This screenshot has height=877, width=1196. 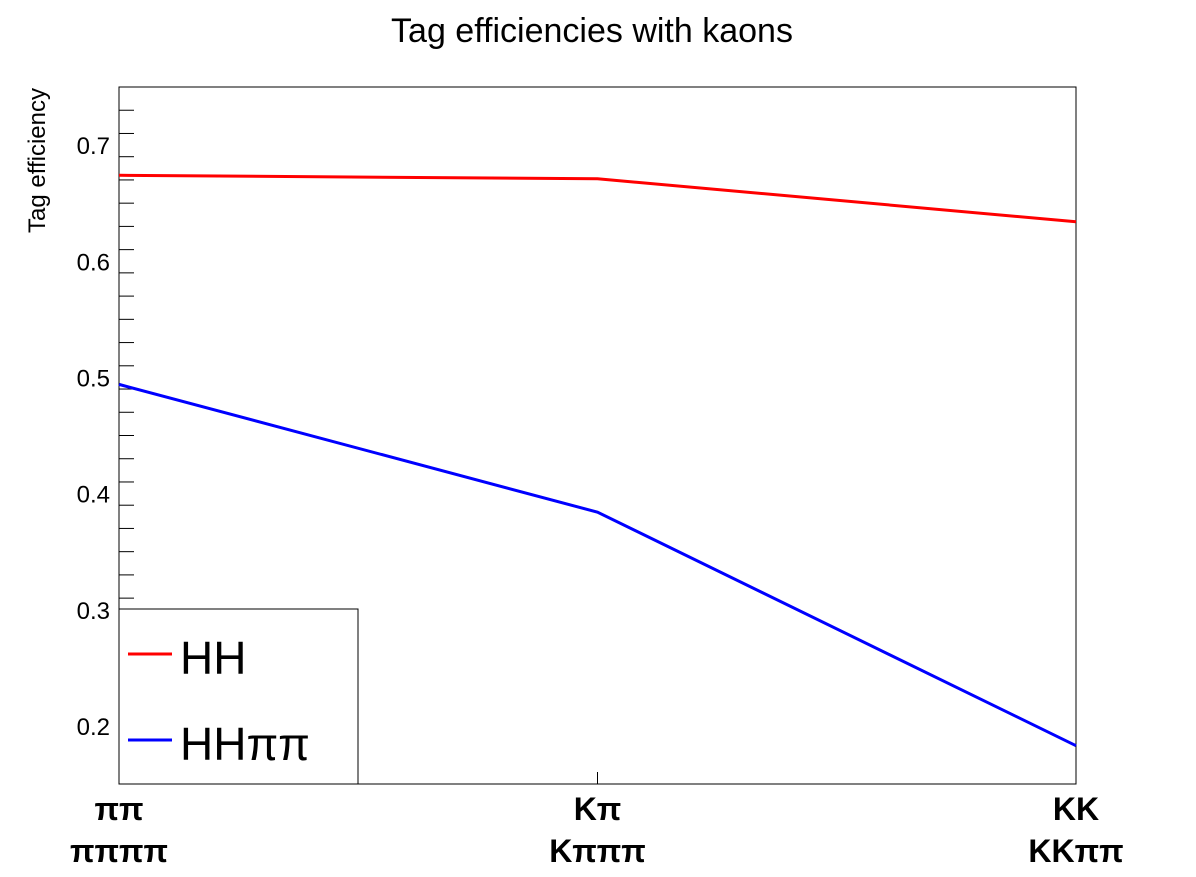 What do you see at coordinates (592, 31) in the screenshot?
I see `chart-title: Tag efficiencies with kaons` at bounding box center [592, 31].